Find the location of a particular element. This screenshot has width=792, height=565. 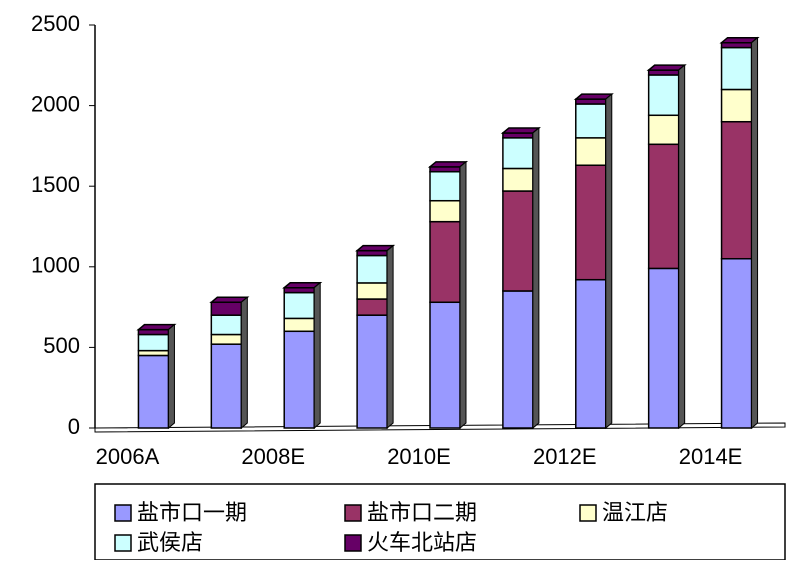

legend-label: 盐市口二期 is located at coordinates (422, 512).